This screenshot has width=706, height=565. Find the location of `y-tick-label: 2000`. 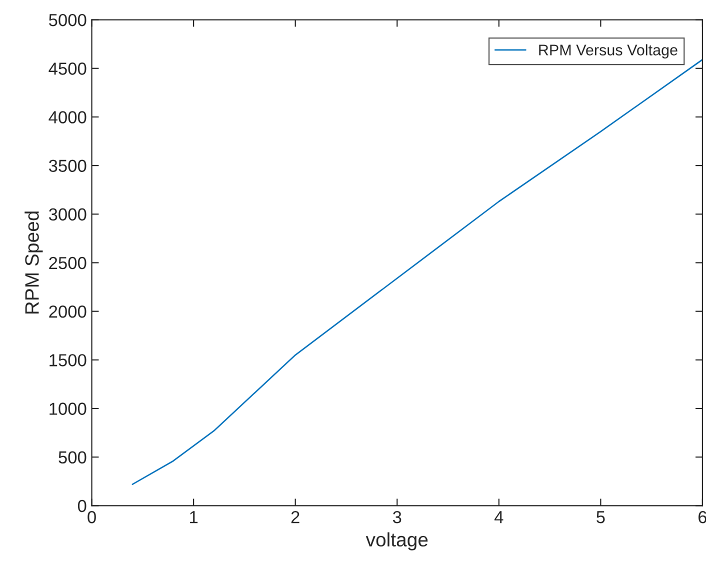

y-tick-label: 2000 is located at coordinates (67, 311).